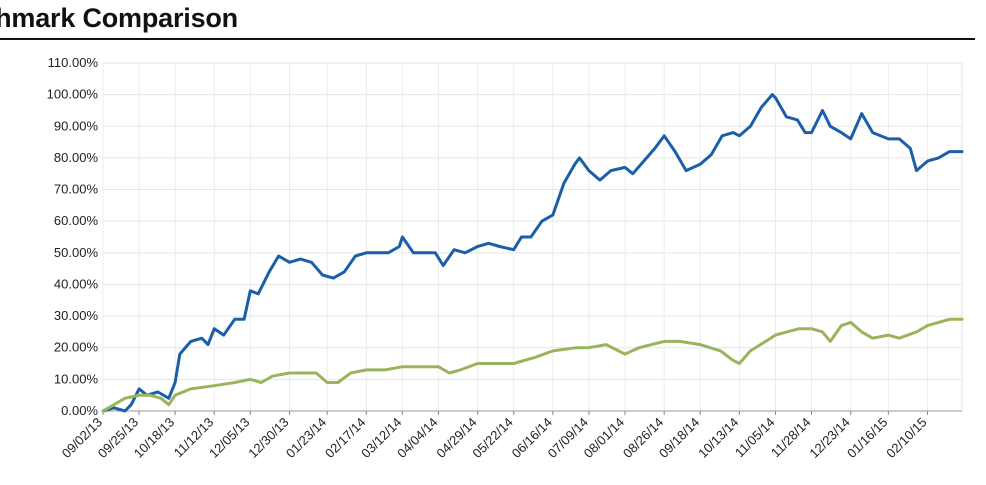 The image size is (986, 485). I want to click on chart-title: nchmark Comparison, so click(119, 18).